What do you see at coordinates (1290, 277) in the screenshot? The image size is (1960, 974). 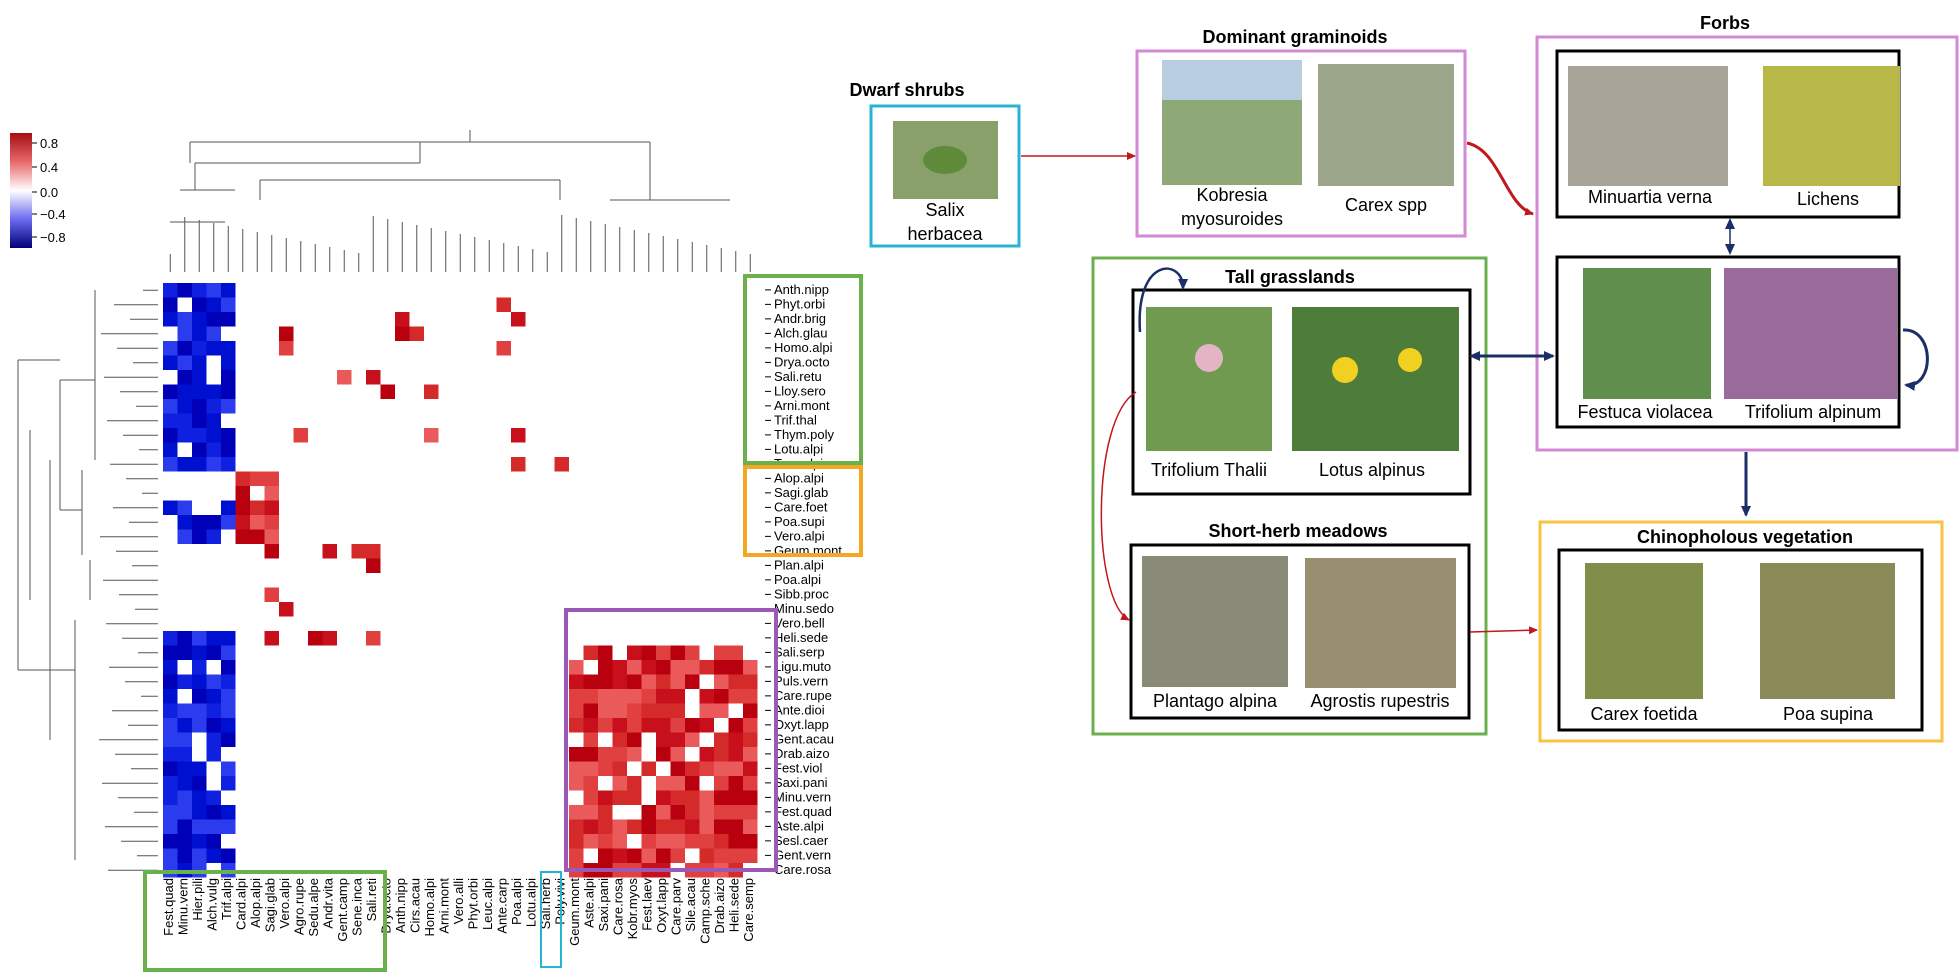 I see `tall-grasslands-title: Tall grasslands` at bounding box center [1290, 277].